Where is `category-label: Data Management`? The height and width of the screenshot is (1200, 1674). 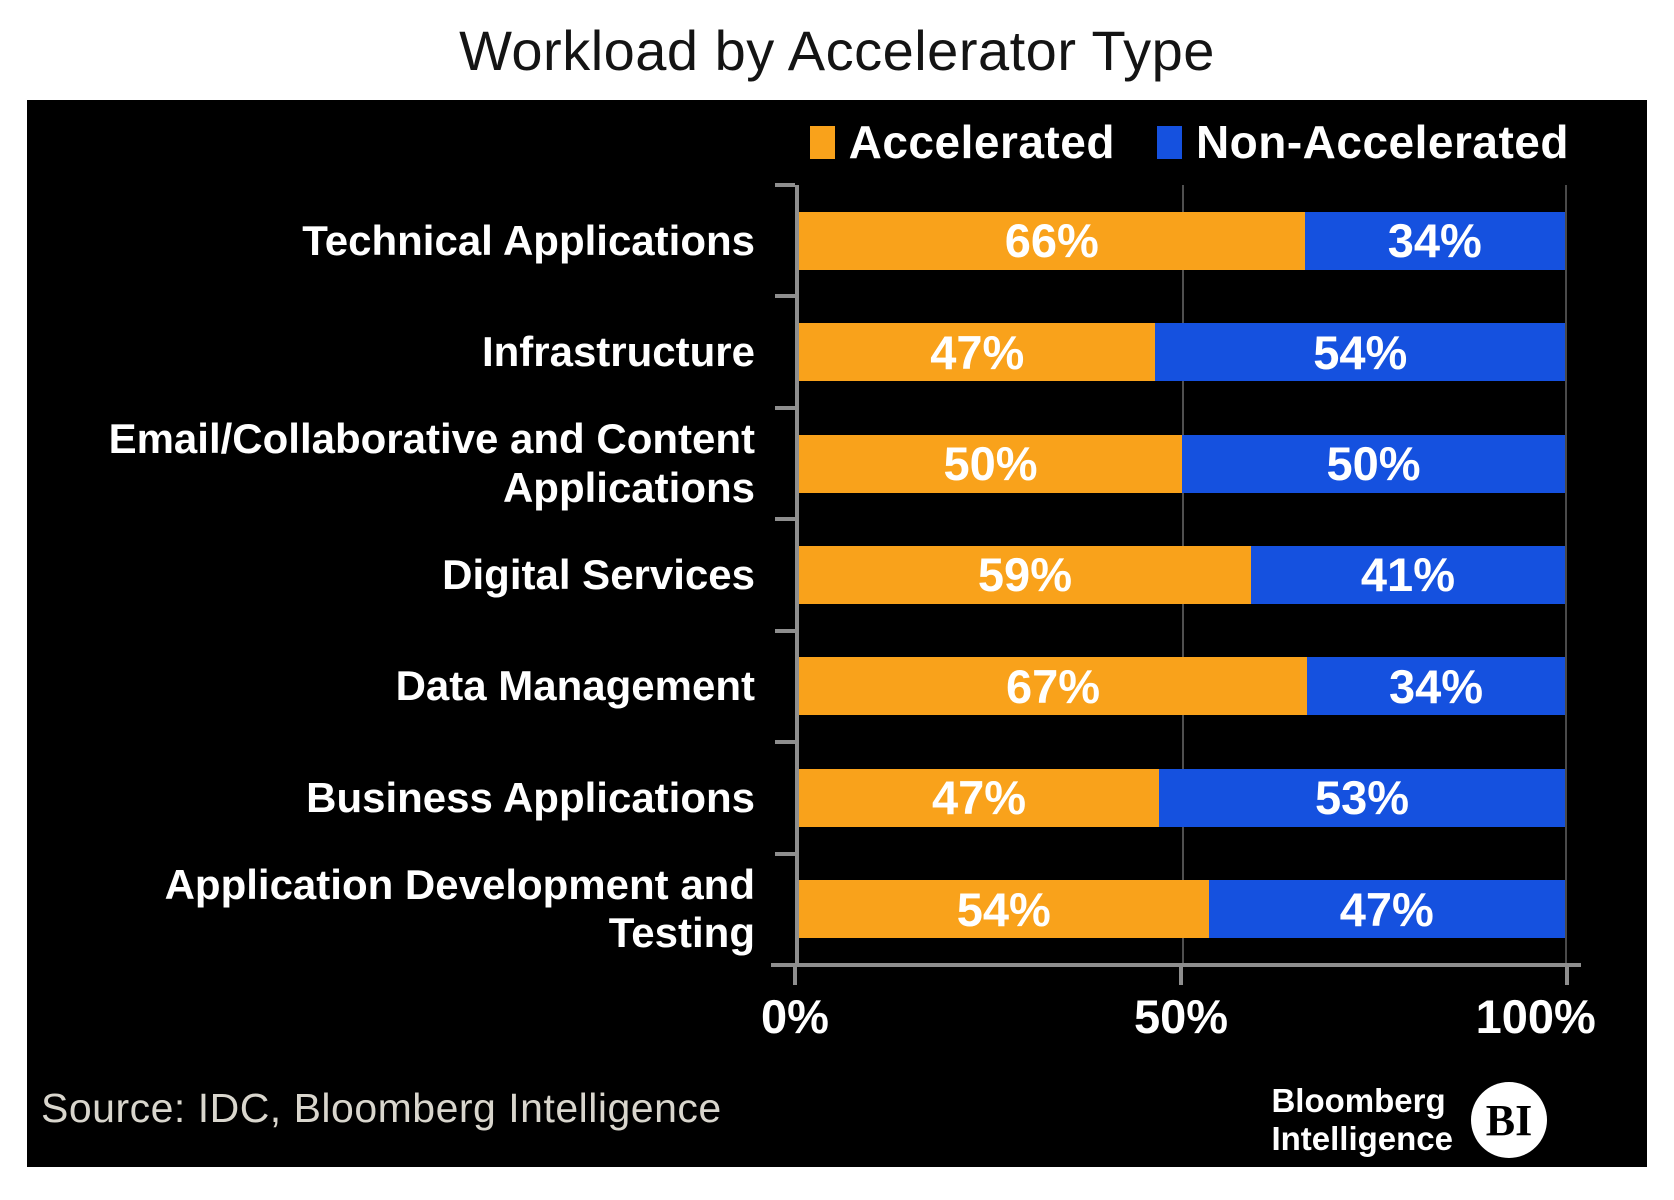 category-label: Data Management is located at coordinates (575, 686).